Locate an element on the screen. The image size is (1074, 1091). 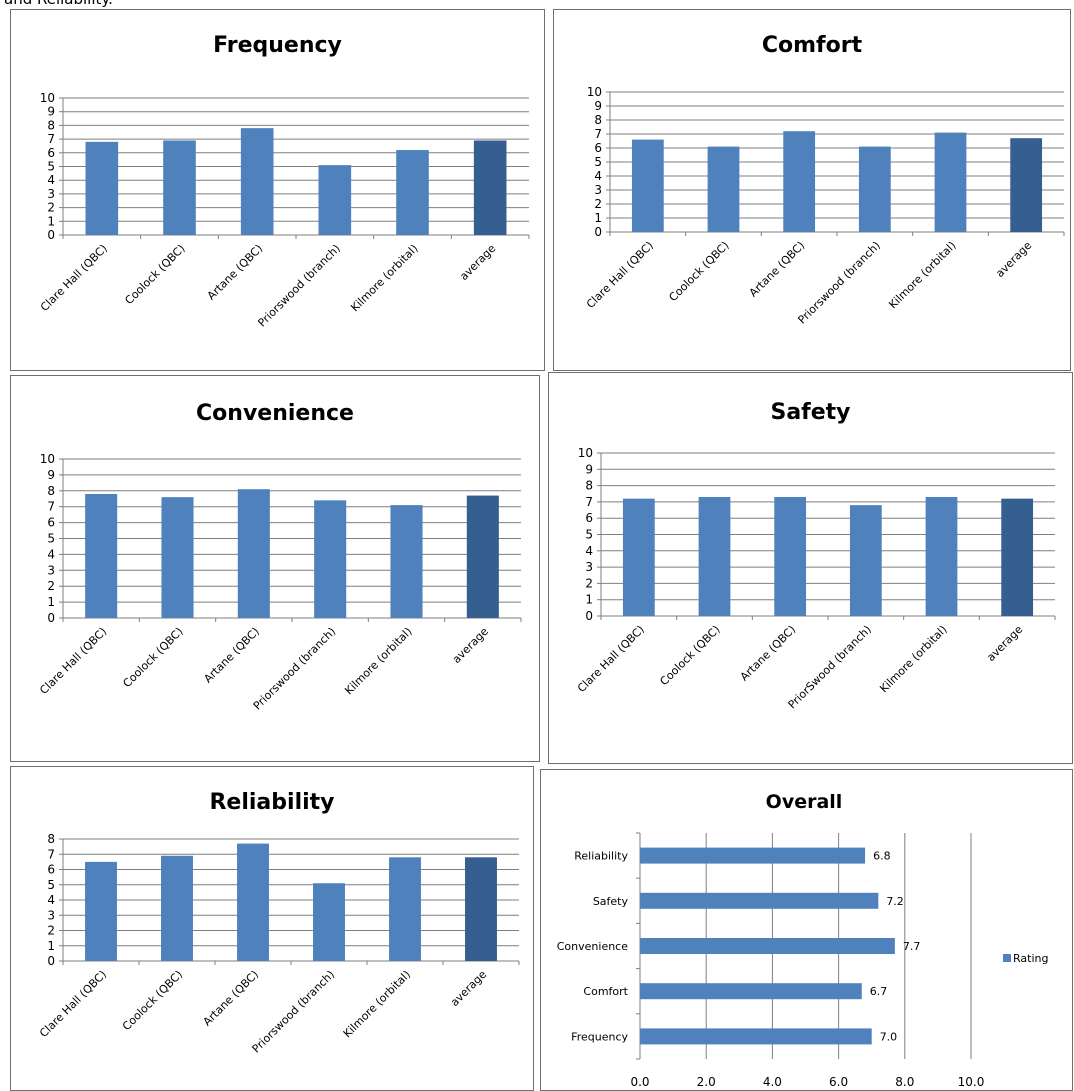
chart-title: Reliability is located at coordinates (271, 802).